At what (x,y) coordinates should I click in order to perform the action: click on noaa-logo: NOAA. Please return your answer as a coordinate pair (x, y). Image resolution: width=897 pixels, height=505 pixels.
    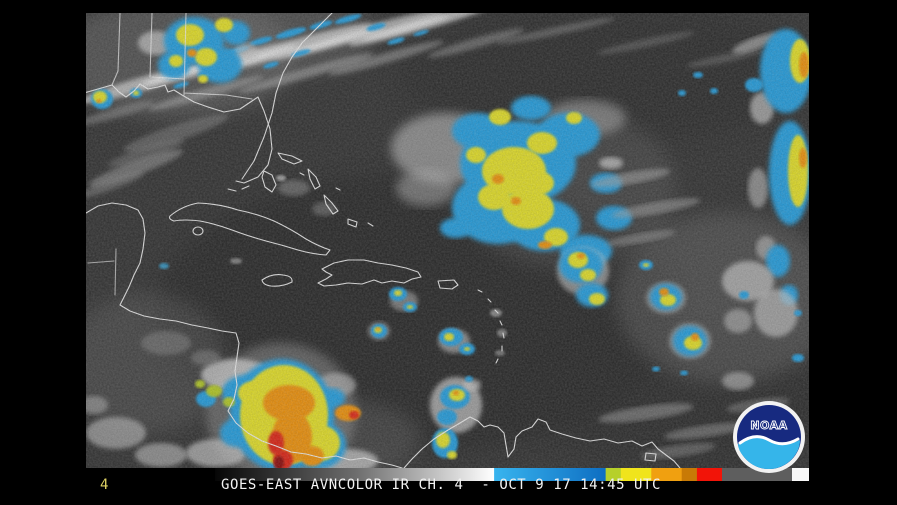
    Looking at the image, I should click on (769, 437).